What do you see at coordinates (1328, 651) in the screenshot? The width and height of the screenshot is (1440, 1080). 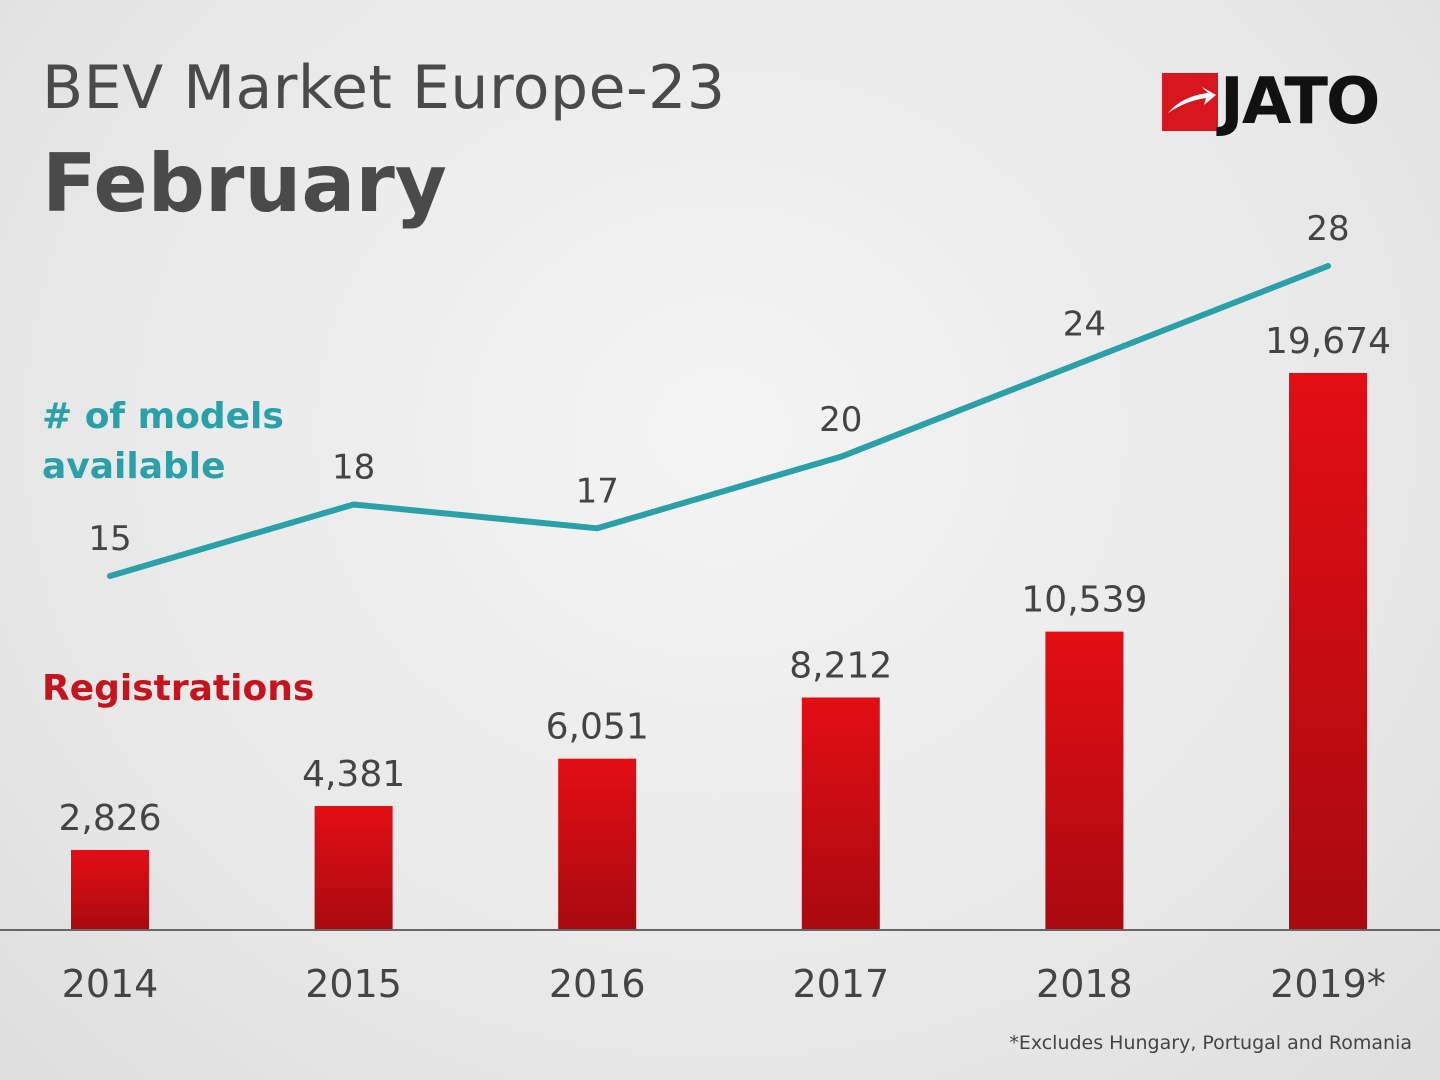 I see `bar-2019` at bounding box center [1328, 651].